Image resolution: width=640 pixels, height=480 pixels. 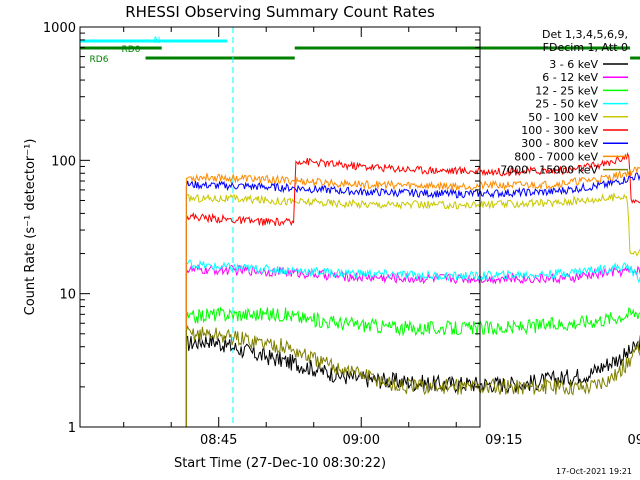 What do you see at coordinates (157, 41) in the screenshot?
I see `flag-n-label: N` at bounding box center [157, 41].